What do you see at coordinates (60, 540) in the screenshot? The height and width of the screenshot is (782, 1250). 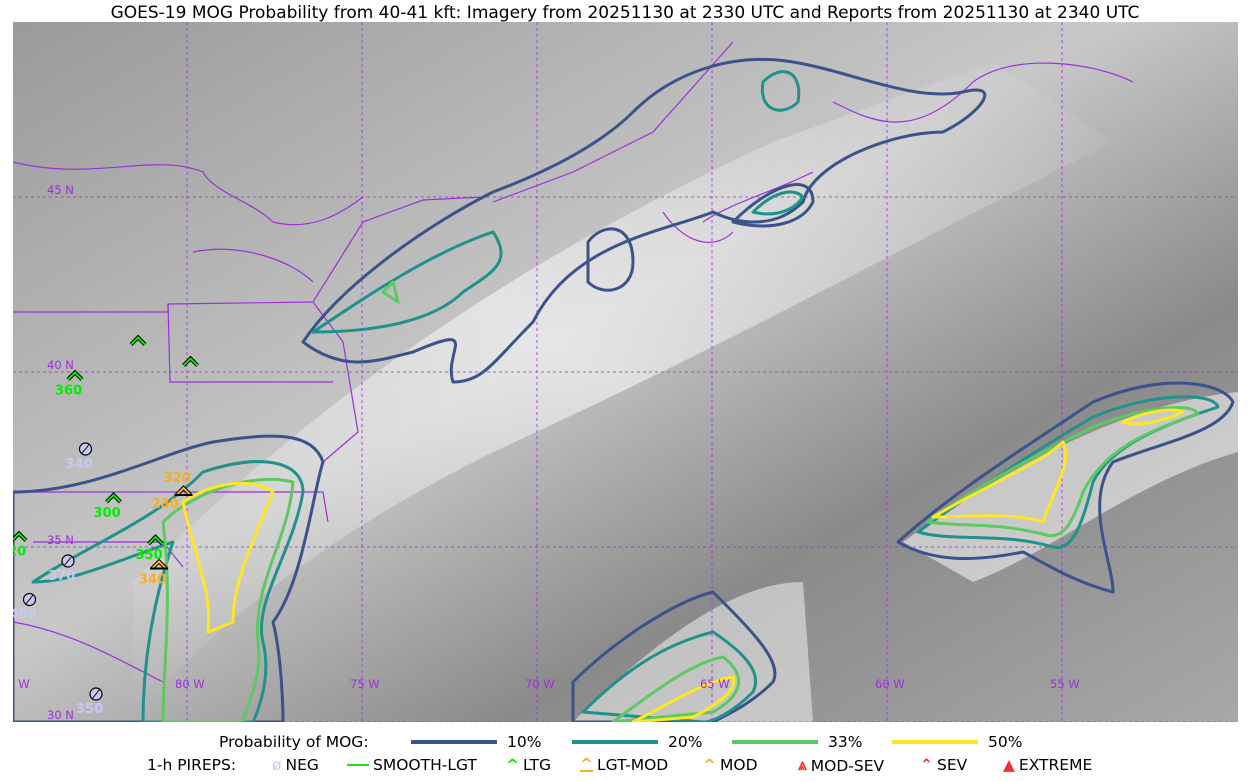 I see `lat-label: 35 N` at bounding box center [60, 540].